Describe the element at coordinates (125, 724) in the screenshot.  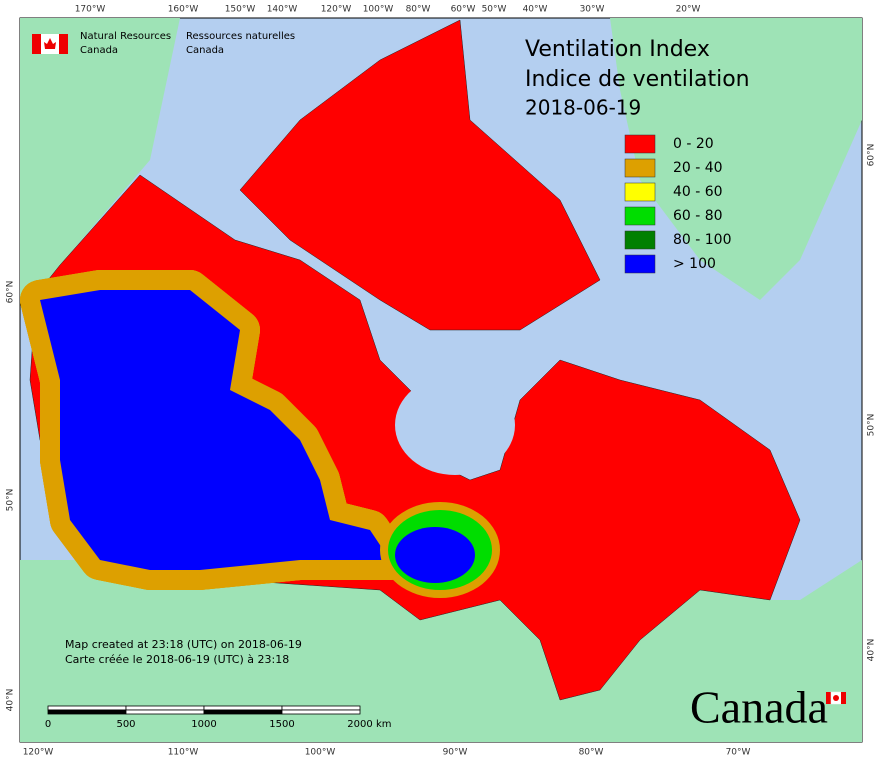
I see `scale-bar-label: 500` at that location.